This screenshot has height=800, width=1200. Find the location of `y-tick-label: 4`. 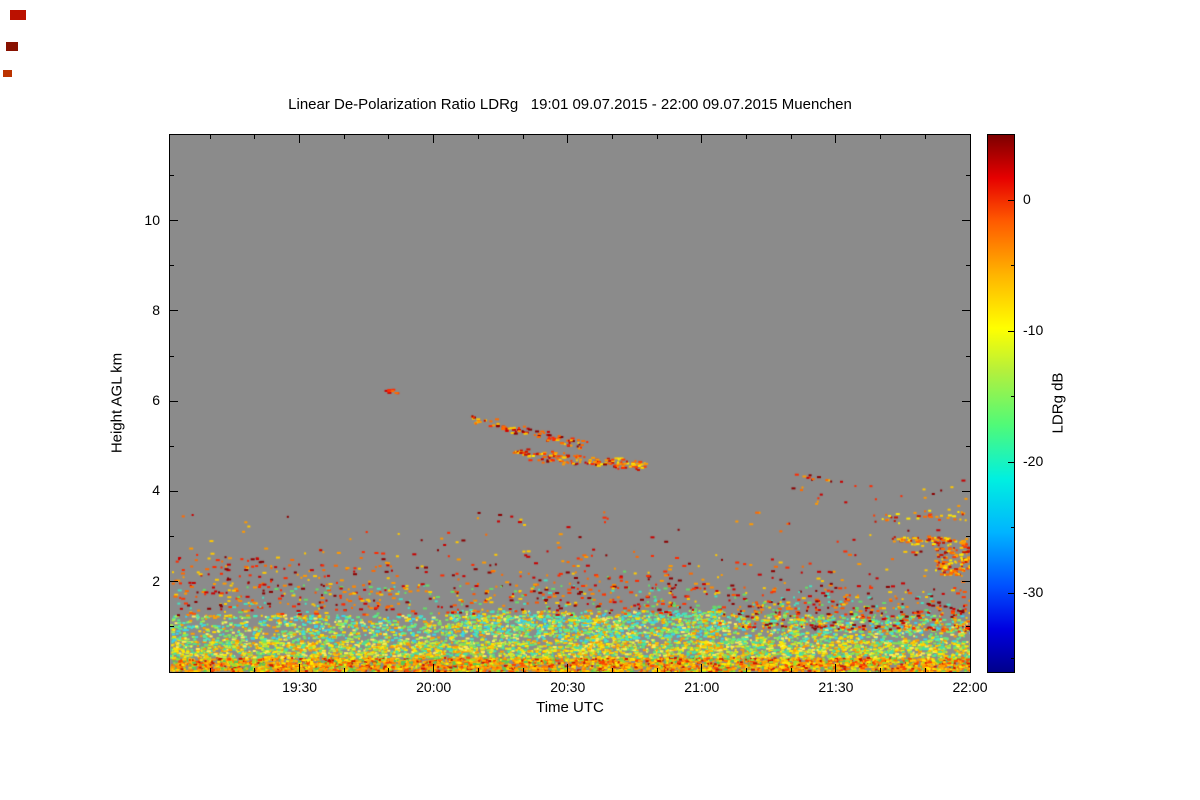

y-tick-label: 4 is located at coordinates (156, 490).